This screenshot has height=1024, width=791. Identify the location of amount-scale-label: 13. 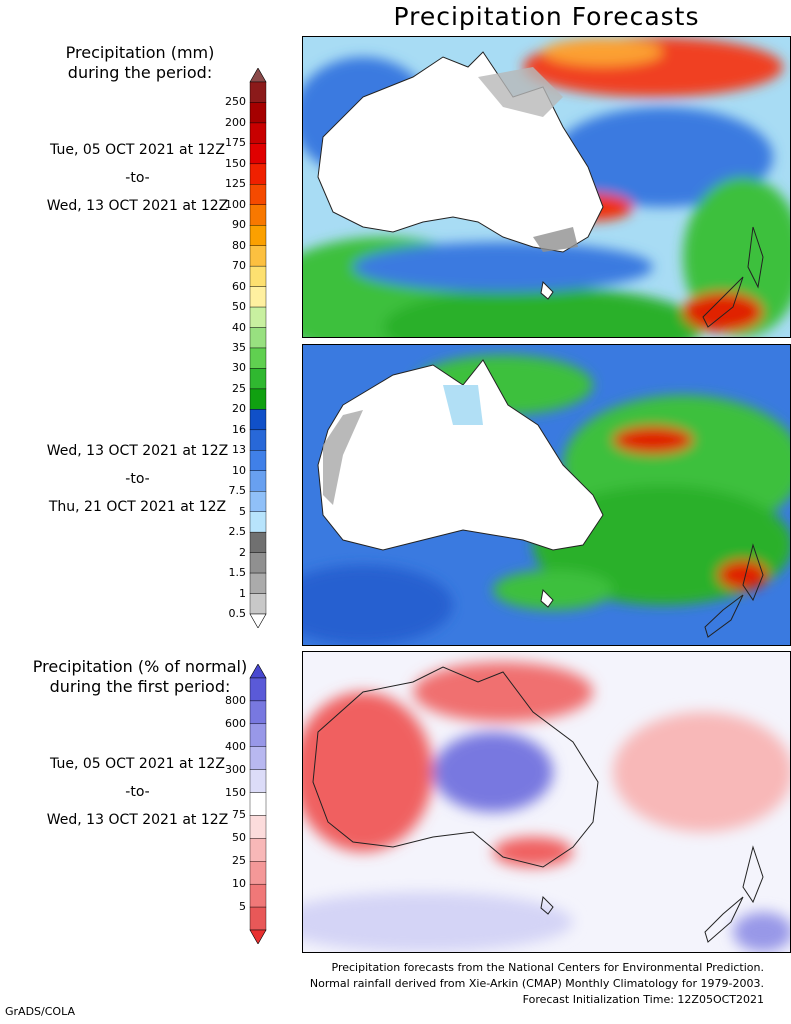
(239, 450).